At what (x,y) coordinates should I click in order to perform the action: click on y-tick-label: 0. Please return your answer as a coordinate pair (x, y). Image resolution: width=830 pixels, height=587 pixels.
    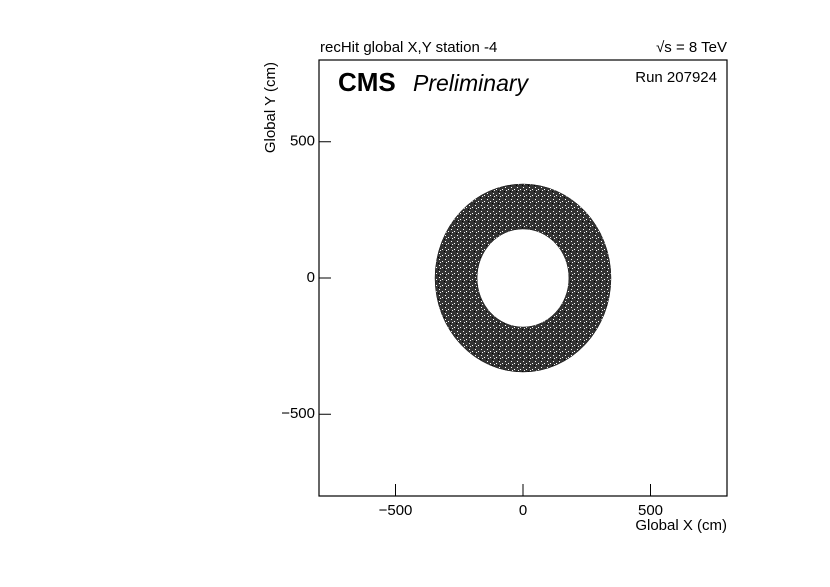
    Looking at the image, I should click on (311, 277).